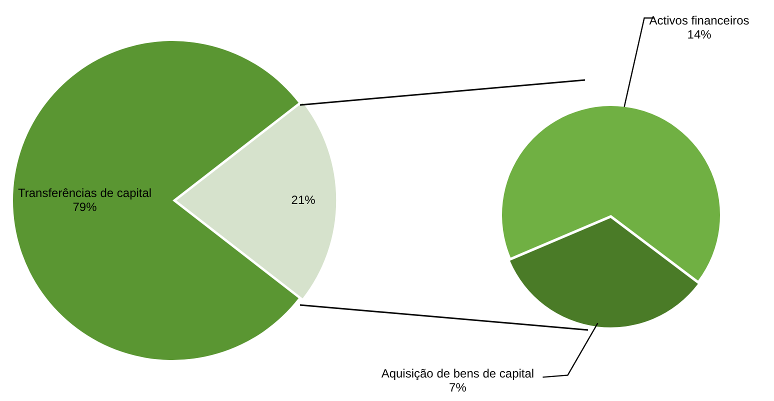 This screenshot has width=774, height=401. What do you see at coordinates (457, 373) in the screenshot?
I see `slice-label: Aquisição de bens de capital` at bounding box center [457, 373].